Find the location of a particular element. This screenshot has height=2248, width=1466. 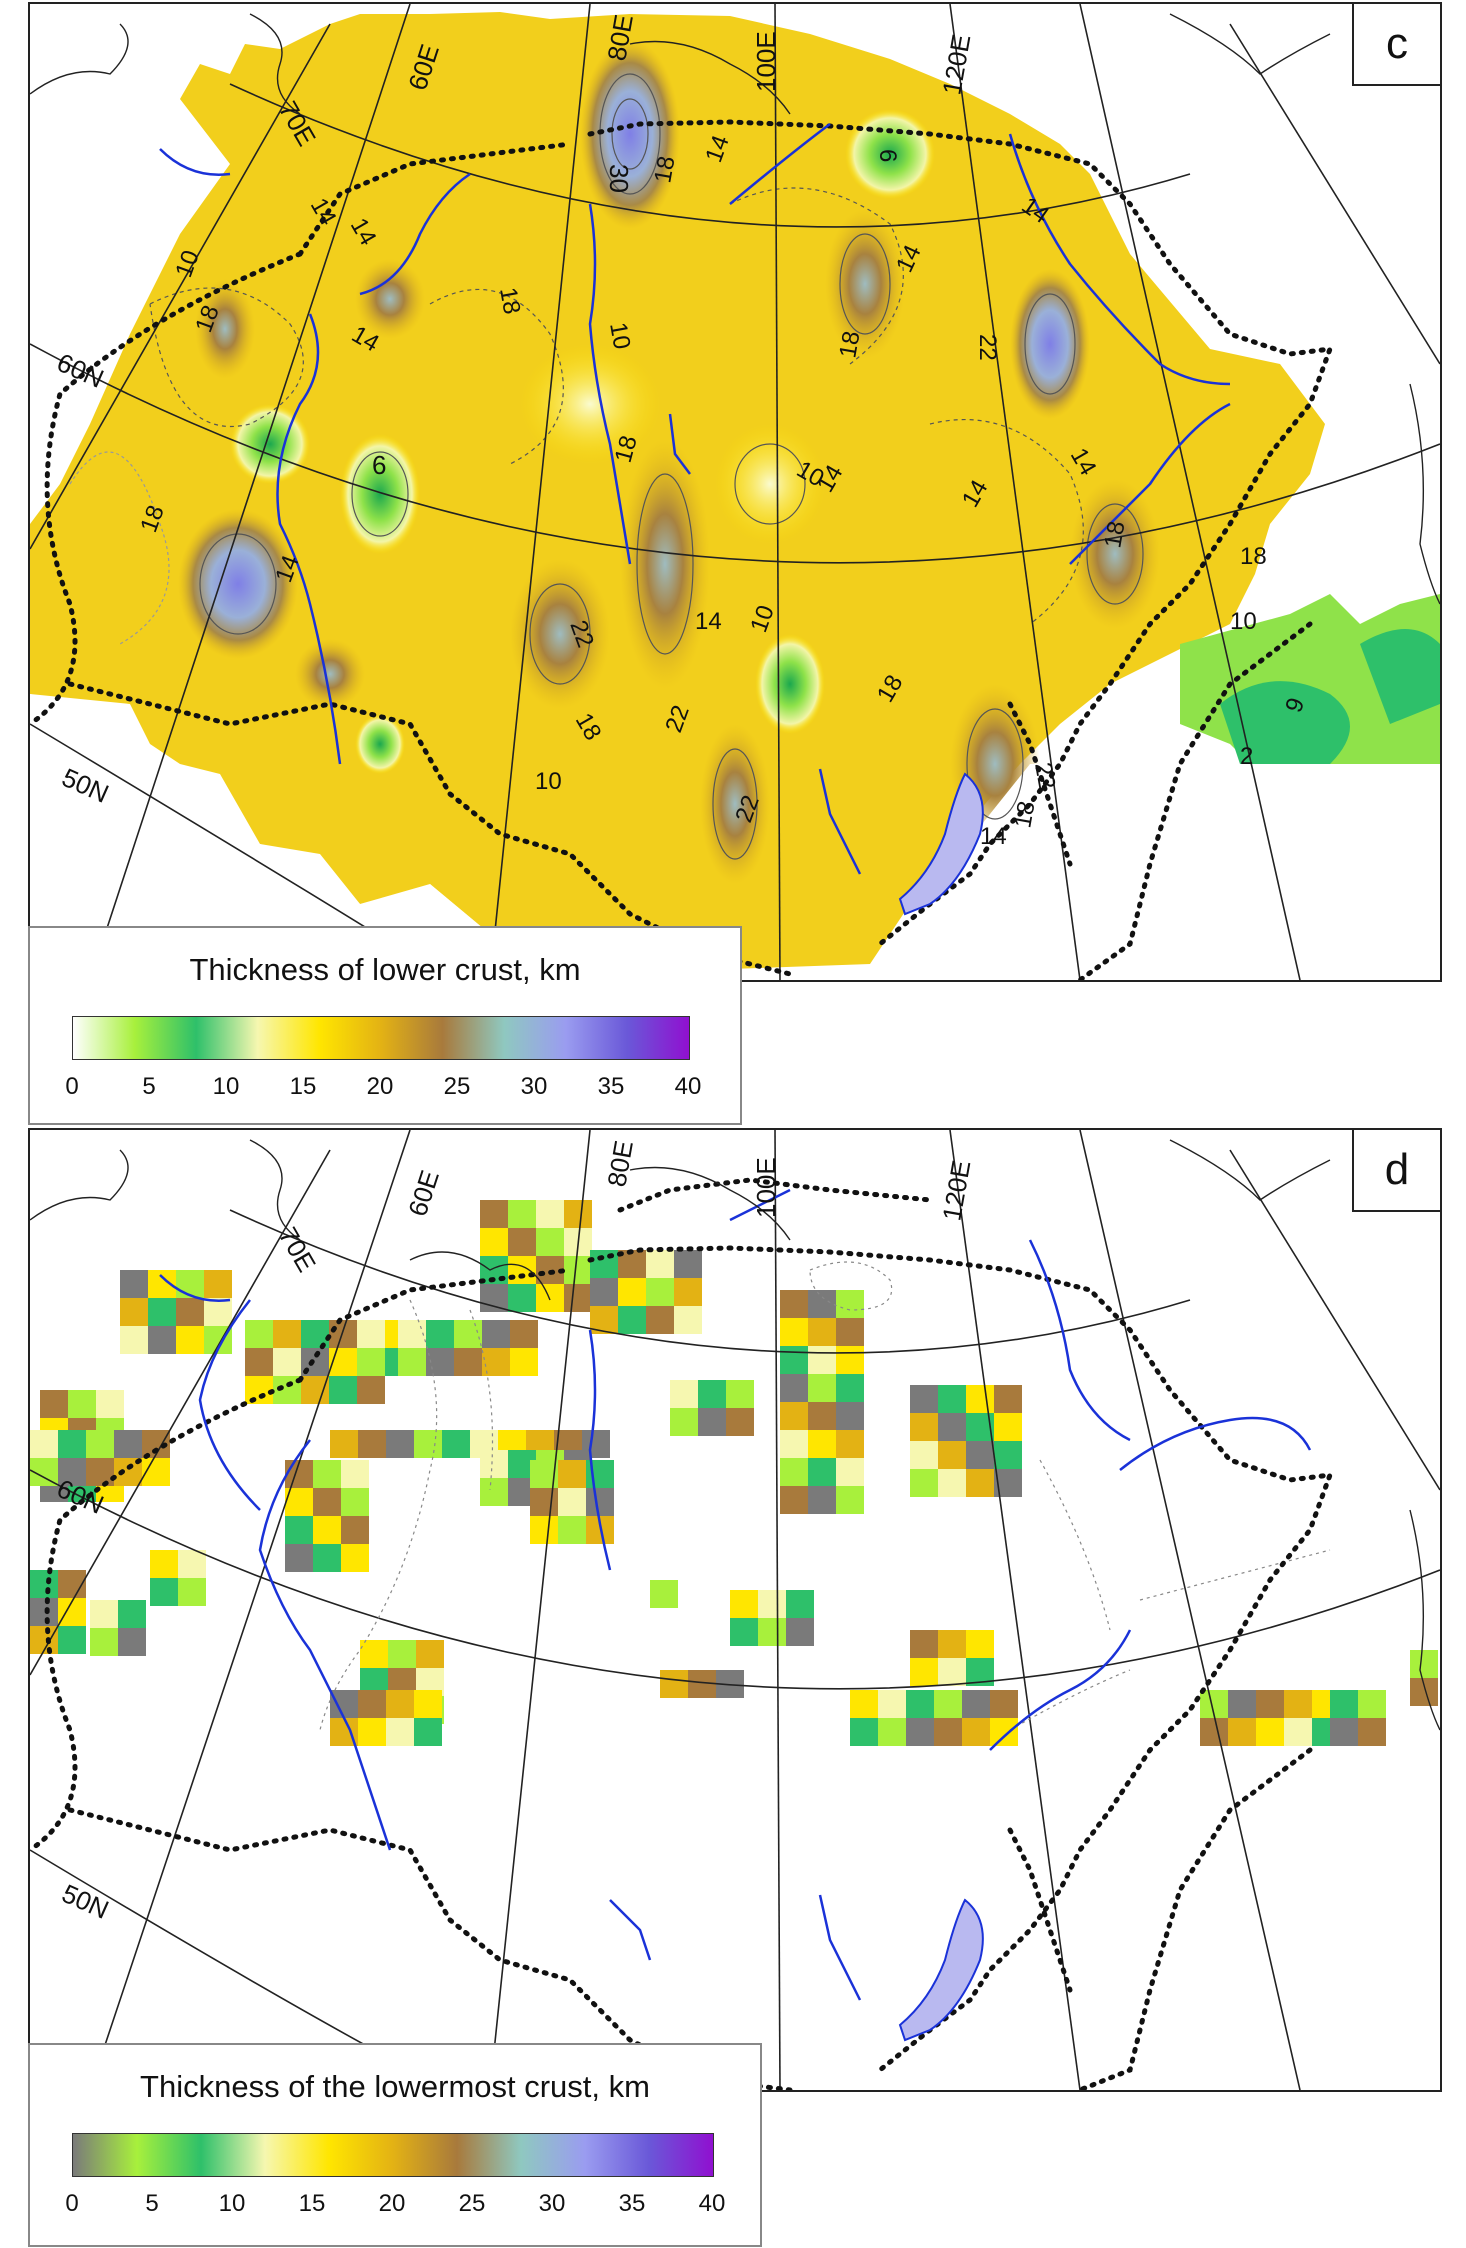

tick-label: 35 is located at coordinates (632, 2203).